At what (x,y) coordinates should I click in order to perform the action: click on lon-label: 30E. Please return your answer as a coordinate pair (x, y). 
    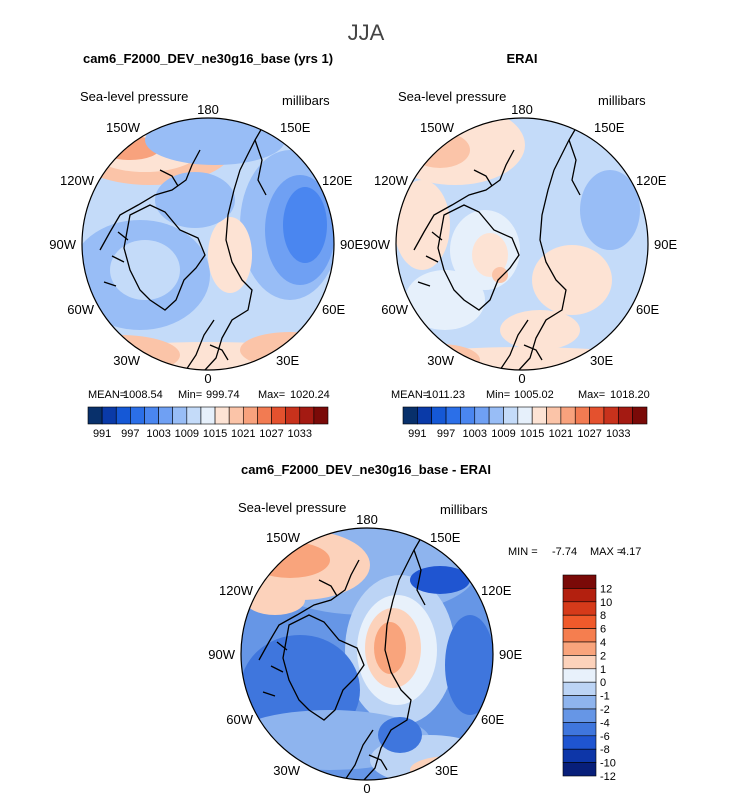
    Looking at the image, I should click on (446, 770).